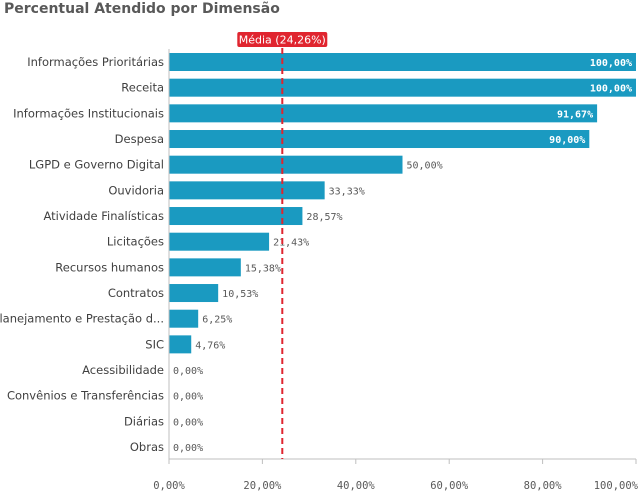 Image resolution: width=639 pixels, height=500 pixels. Describe the element at coordinates (240, 294) in the screenshot. I see `value-label: 10,53%` at that location.